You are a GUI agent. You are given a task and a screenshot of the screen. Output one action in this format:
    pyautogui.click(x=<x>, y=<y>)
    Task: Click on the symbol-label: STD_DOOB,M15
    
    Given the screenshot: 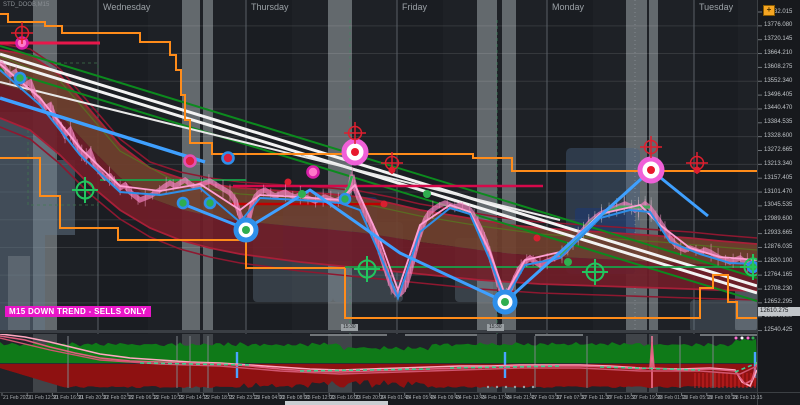 What is the action you would take?
    pyautogui.click(x=26, y=5)
    